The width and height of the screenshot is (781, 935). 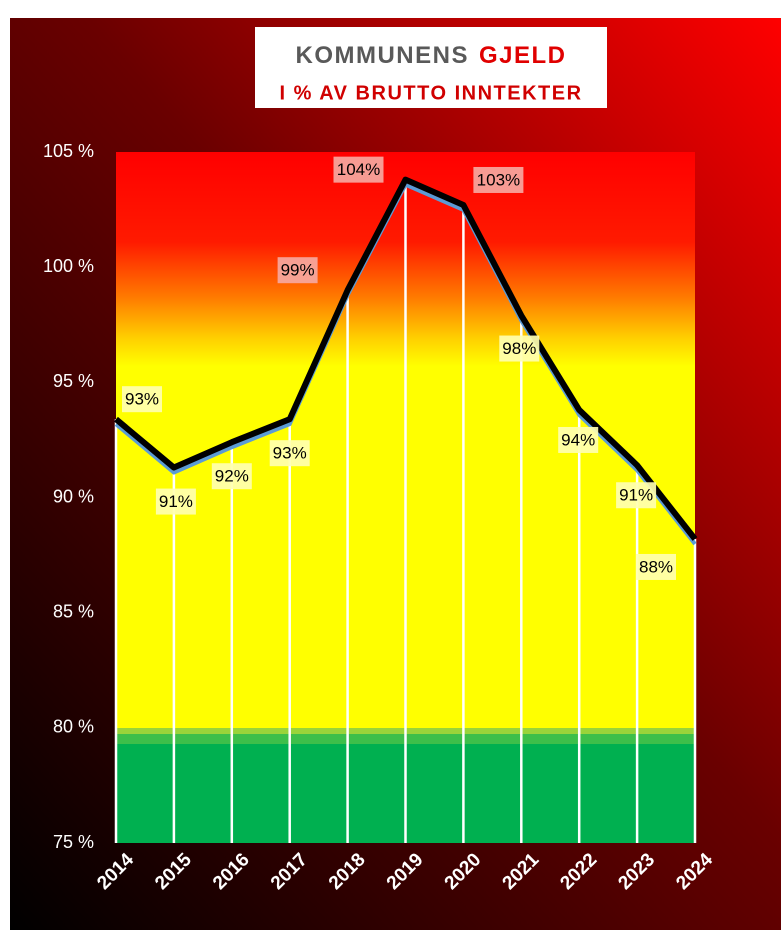 I want to click on y-tick-label: 100 %, so click(x=68, y=266).